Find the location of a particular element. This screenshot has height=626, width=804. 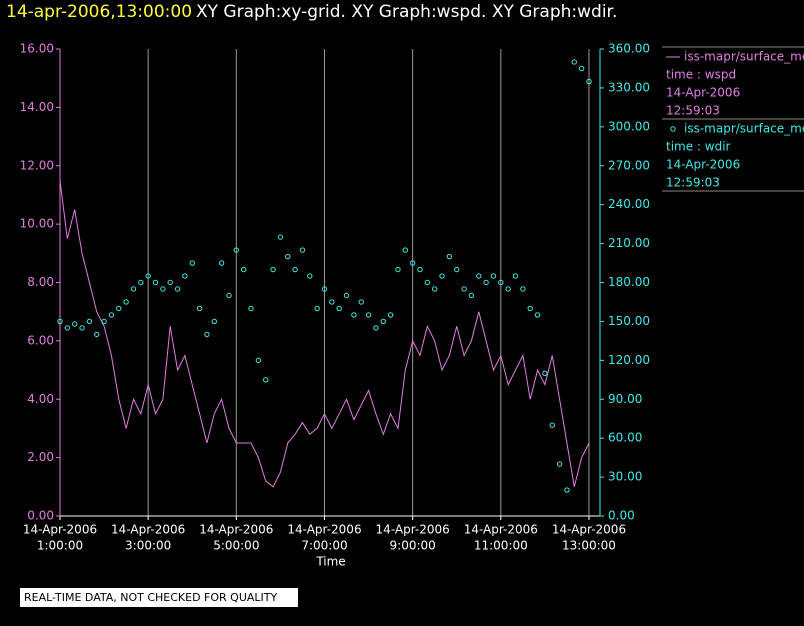

y2-tick-label: 60.00 is located at coordinates (625, 438).